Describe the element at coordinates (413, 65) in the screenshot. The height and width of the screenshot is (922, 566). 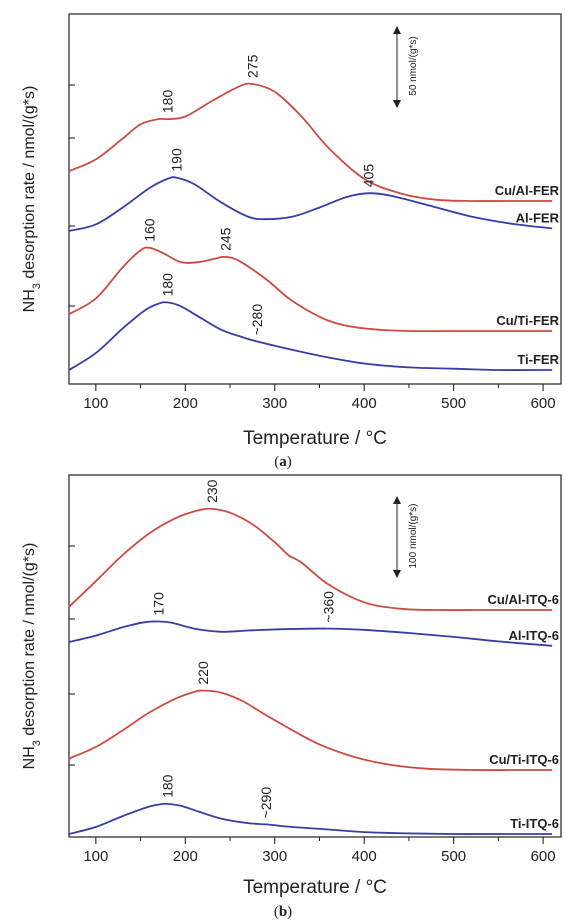
I see `scale-bar-text-a: 50 nmol/(g*s)` at that location.